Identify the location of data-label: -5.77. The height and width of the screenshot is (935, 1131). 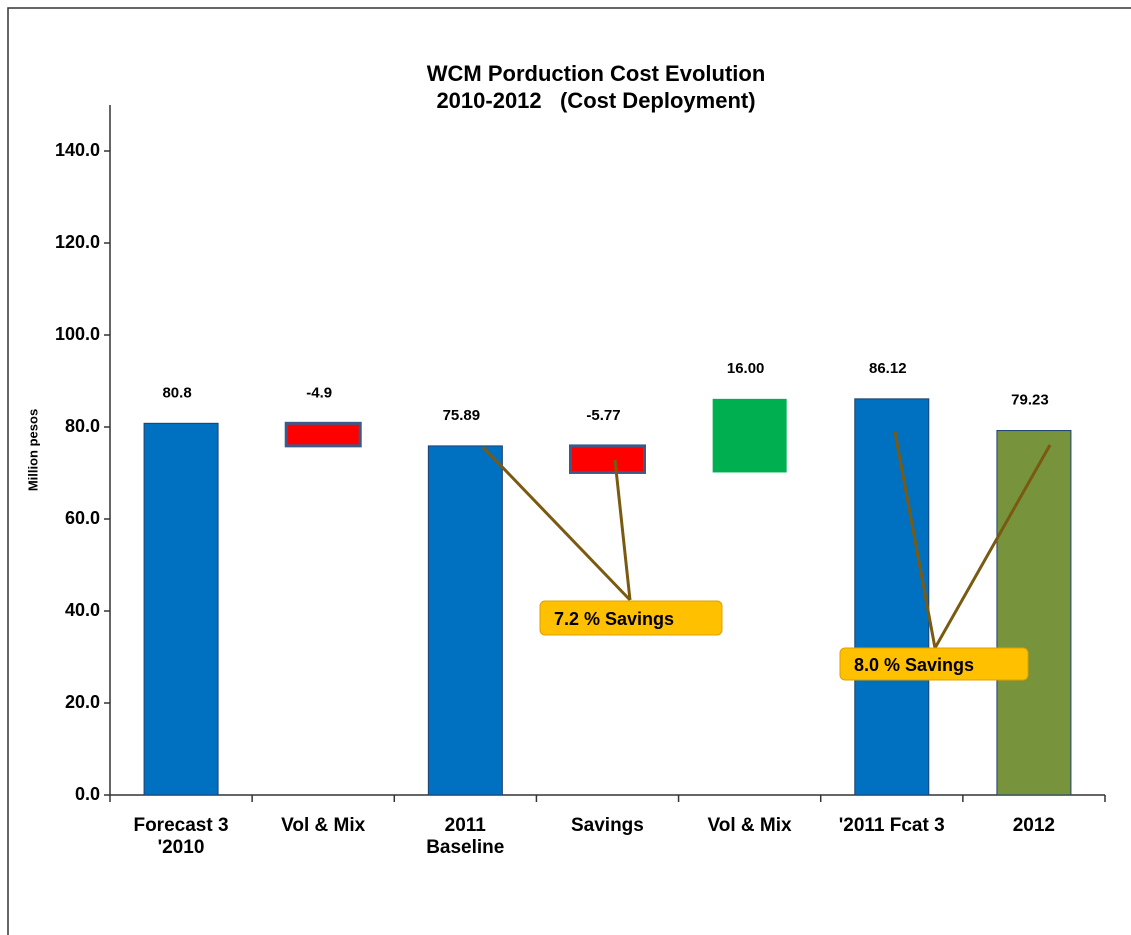
(603, 415).